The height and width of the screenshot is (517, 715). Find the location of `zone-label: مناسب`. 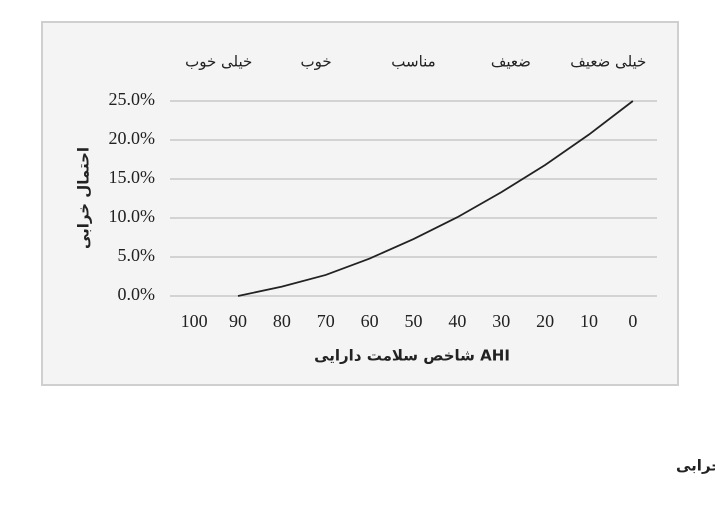

zone-label: مناسب is located at coordinates (413, 62).